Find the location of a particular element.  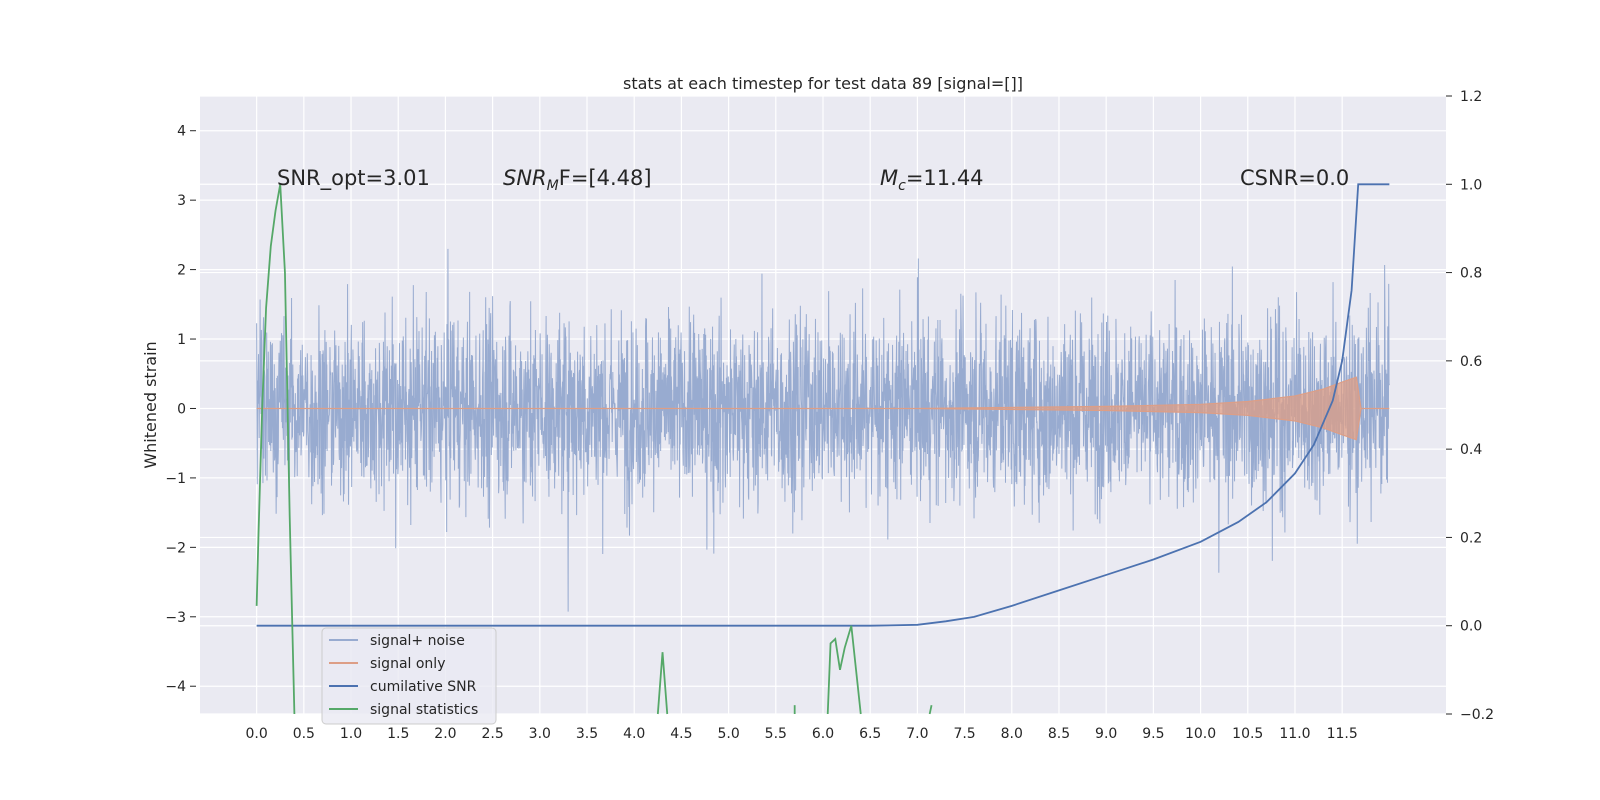

x-tick-label: 4.5 is located at coordinates (681, 734).